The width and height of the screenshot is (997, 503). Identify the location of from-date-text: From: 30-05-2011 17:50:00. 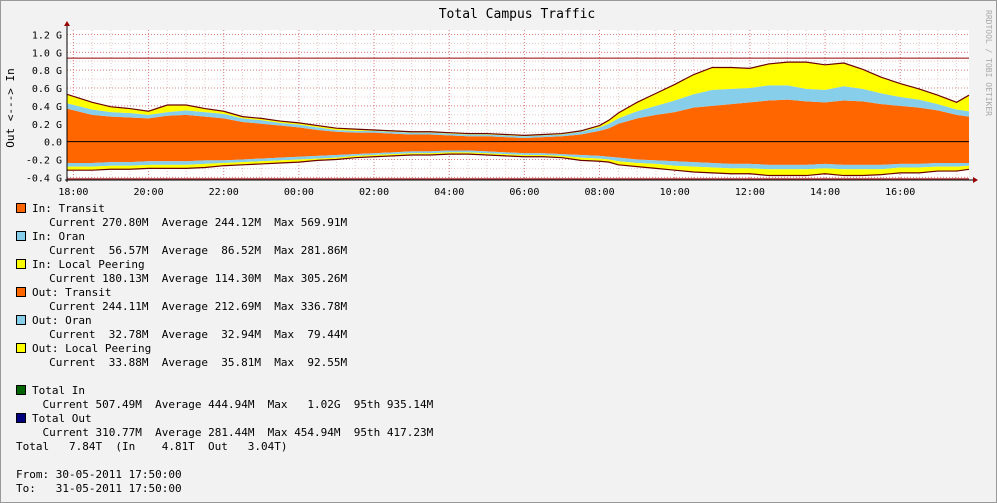
(99, 474).